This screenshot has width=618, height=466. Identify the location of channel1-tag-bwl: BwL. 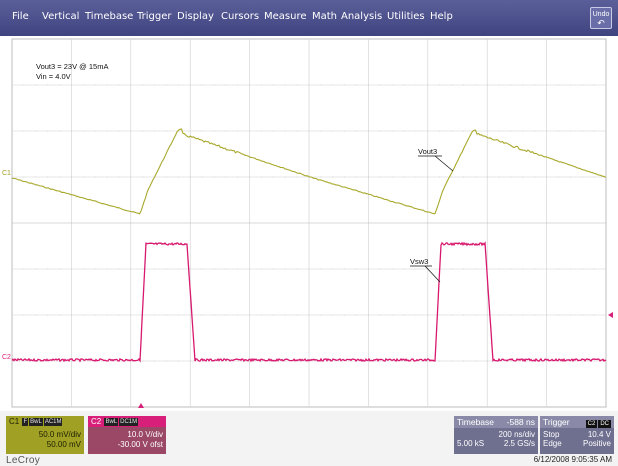
(36, 421).